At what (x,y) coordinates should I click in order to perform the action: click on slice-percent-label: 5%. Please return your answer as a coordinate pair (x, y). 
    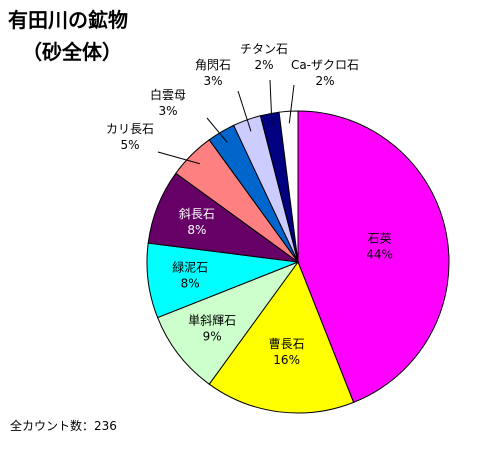
    Looking at the image, I should click on (129, 145).